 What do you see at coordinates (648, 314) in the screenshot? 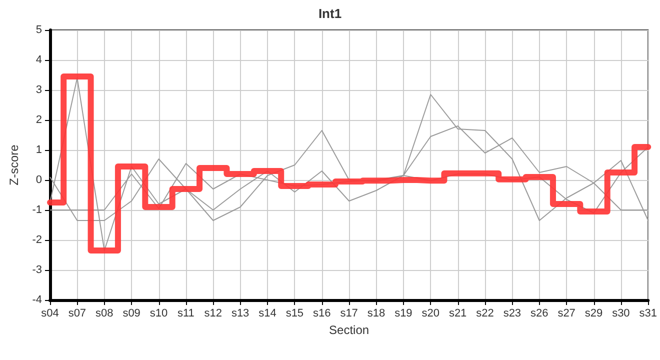
I see `x-tick-label: s31` at bounding box center [648, 314].